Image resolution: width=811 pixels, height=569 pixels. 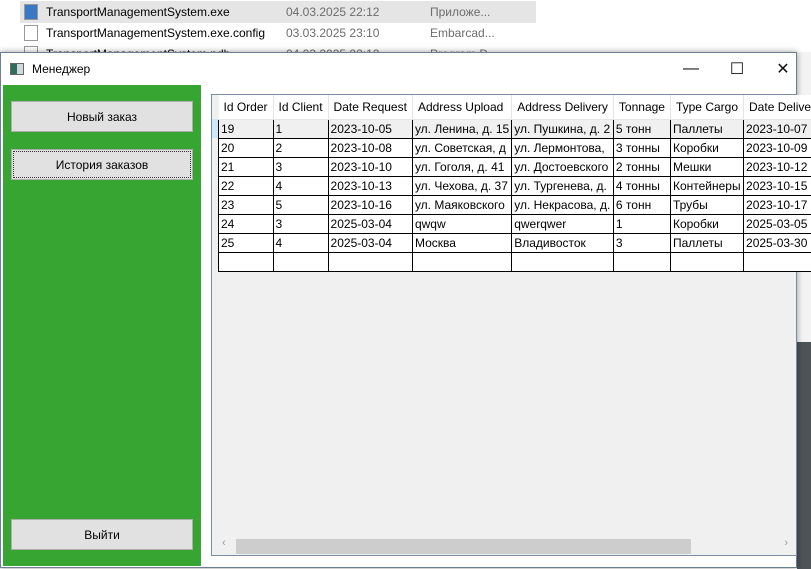 What do you see at coordinates (370, 166) in the screenshot?
I see `table-cell: 2023-10-10` at bounding box center [370, 166].